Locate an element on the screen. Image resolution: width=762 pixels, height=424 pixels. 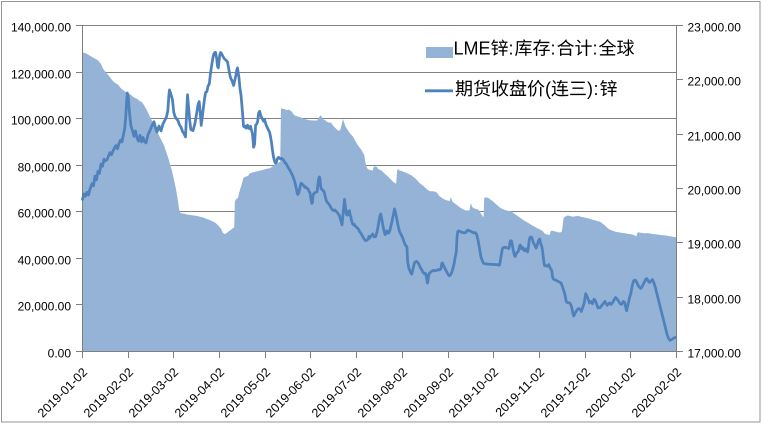
svg-text: 23,000.00 is located at coordinates (715, 28).